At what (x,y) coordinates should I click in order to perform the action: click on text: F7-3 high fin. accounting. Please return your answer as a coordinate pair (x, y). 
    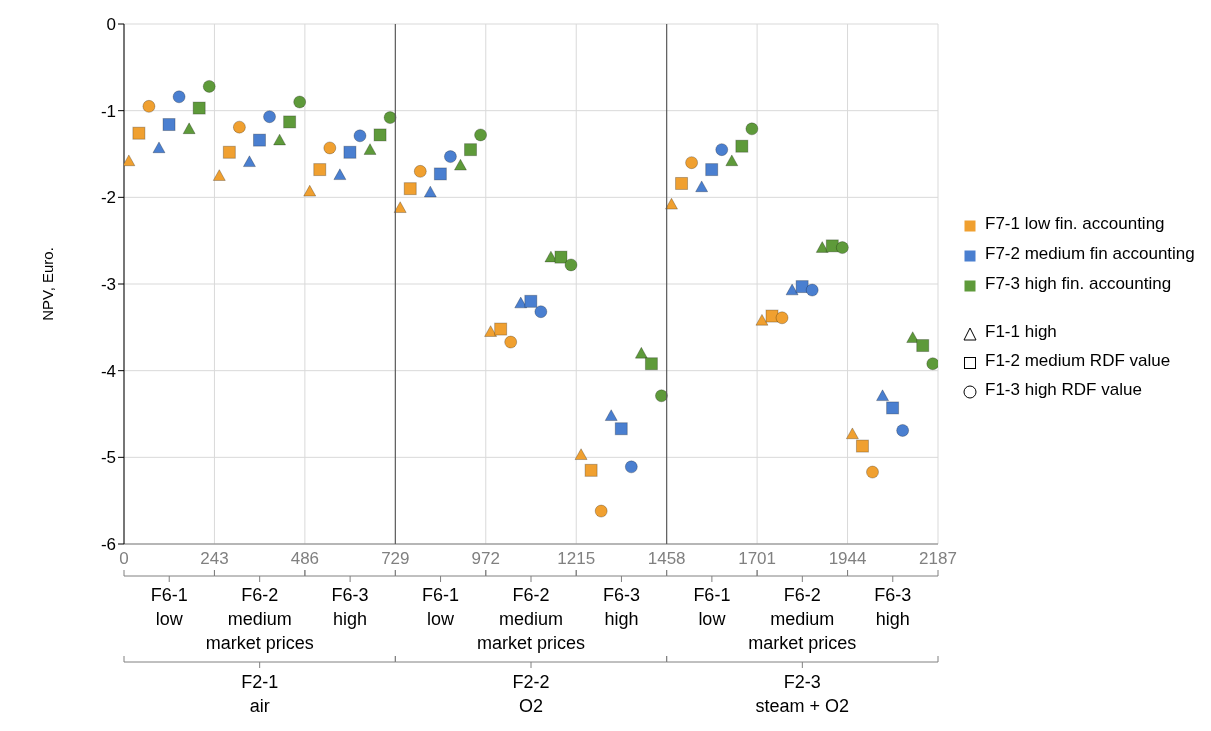
    Looking at the image, I should click on (1078, 284).